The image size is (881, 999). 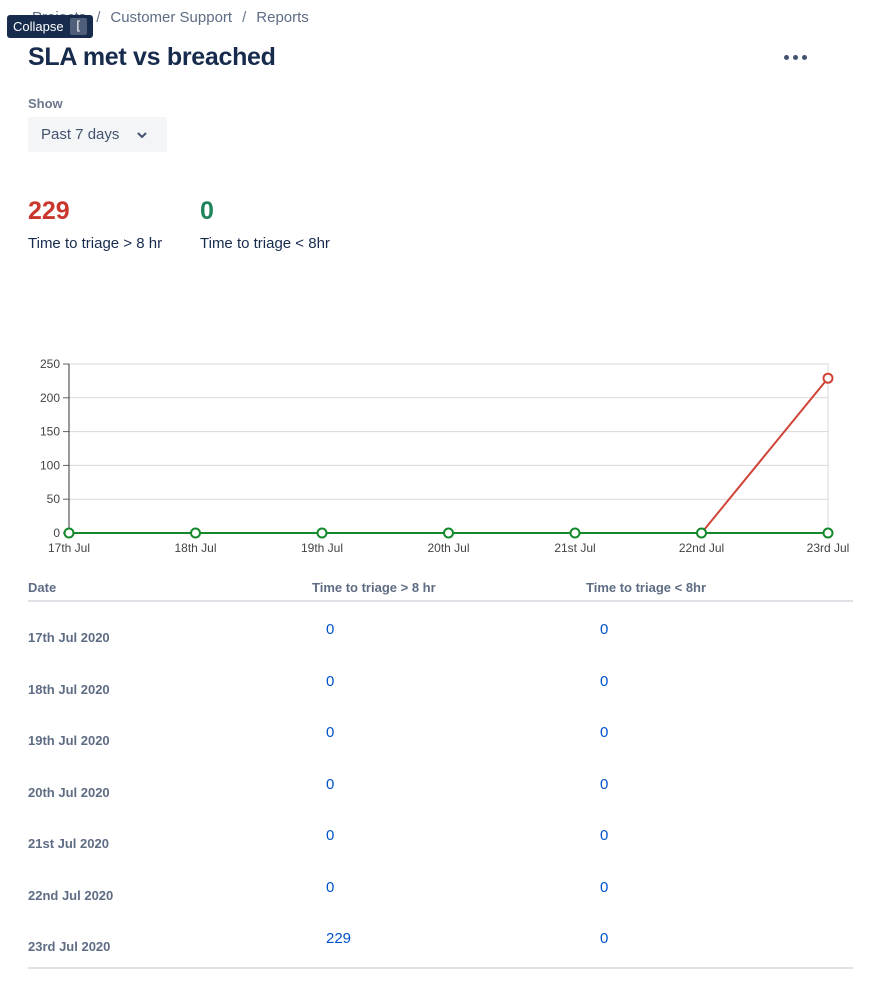 What do you see at coordinates (195, 548) in the screenshot?
I see `x-tick-label: 18th Jul` at bounding box center [195, 548].